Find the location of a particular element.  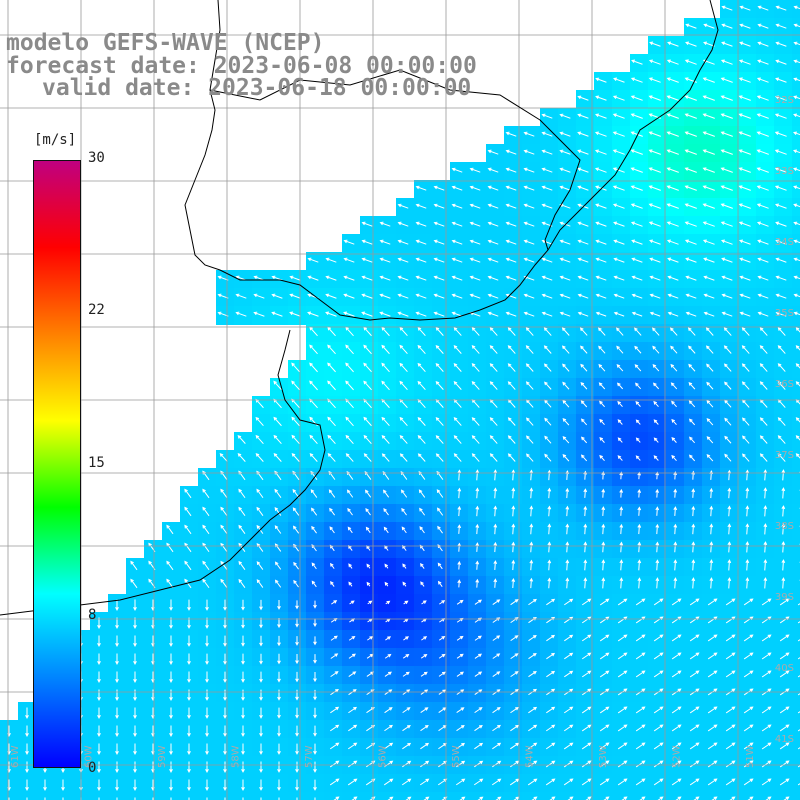

longitude-label: 52W is located at coordinates (677, 756).